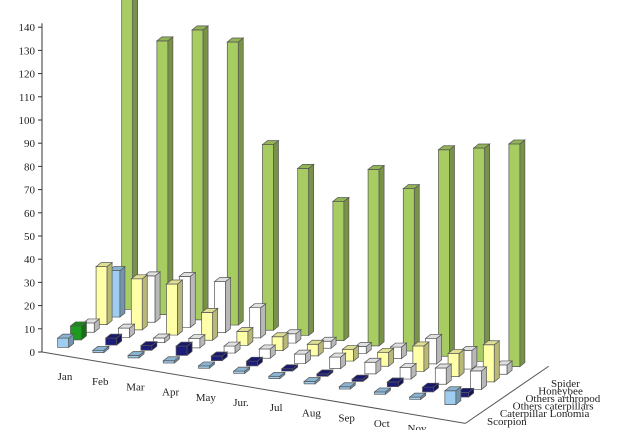 This screenshot has width=618, height=430. What do you see at coordinates (235, 181) in the screenshot?
I see `bar-spider-apr` at bounding box center [235, 181].